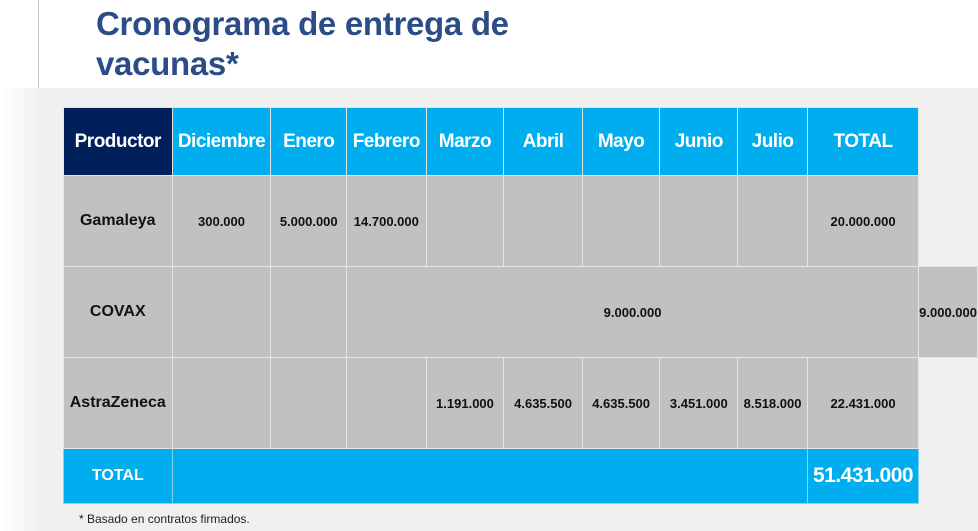 The height and width of the screenshot is (531, 978). Describe the element at coordinates (386, 221) in the screenshot. I see `cell-feb: 14.700.000` at that location.